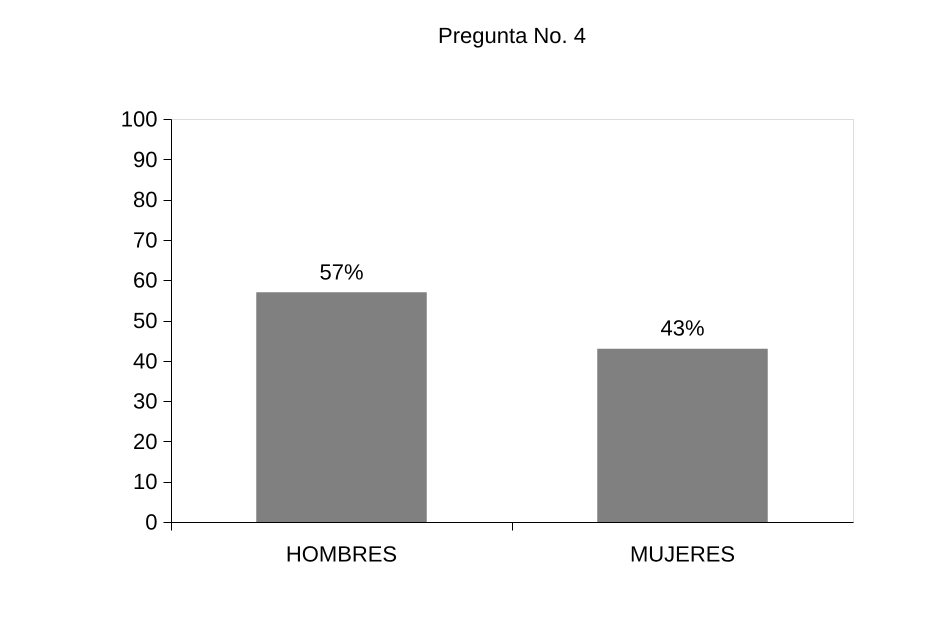  What do you see at coordinates (341, 271) in the screenshot?
I see `data-label: 57%` at bounding box center [341, 271].